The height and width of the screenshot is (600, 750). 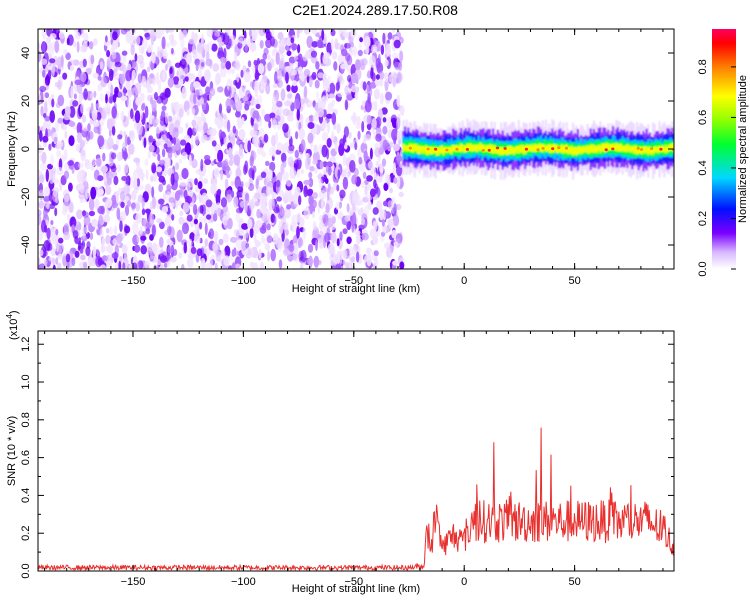 What do you see at coordinates (26, 149) in the screenshot?
I see `heatmap-y-tick-label: 0` at bounding box center [26, 149].